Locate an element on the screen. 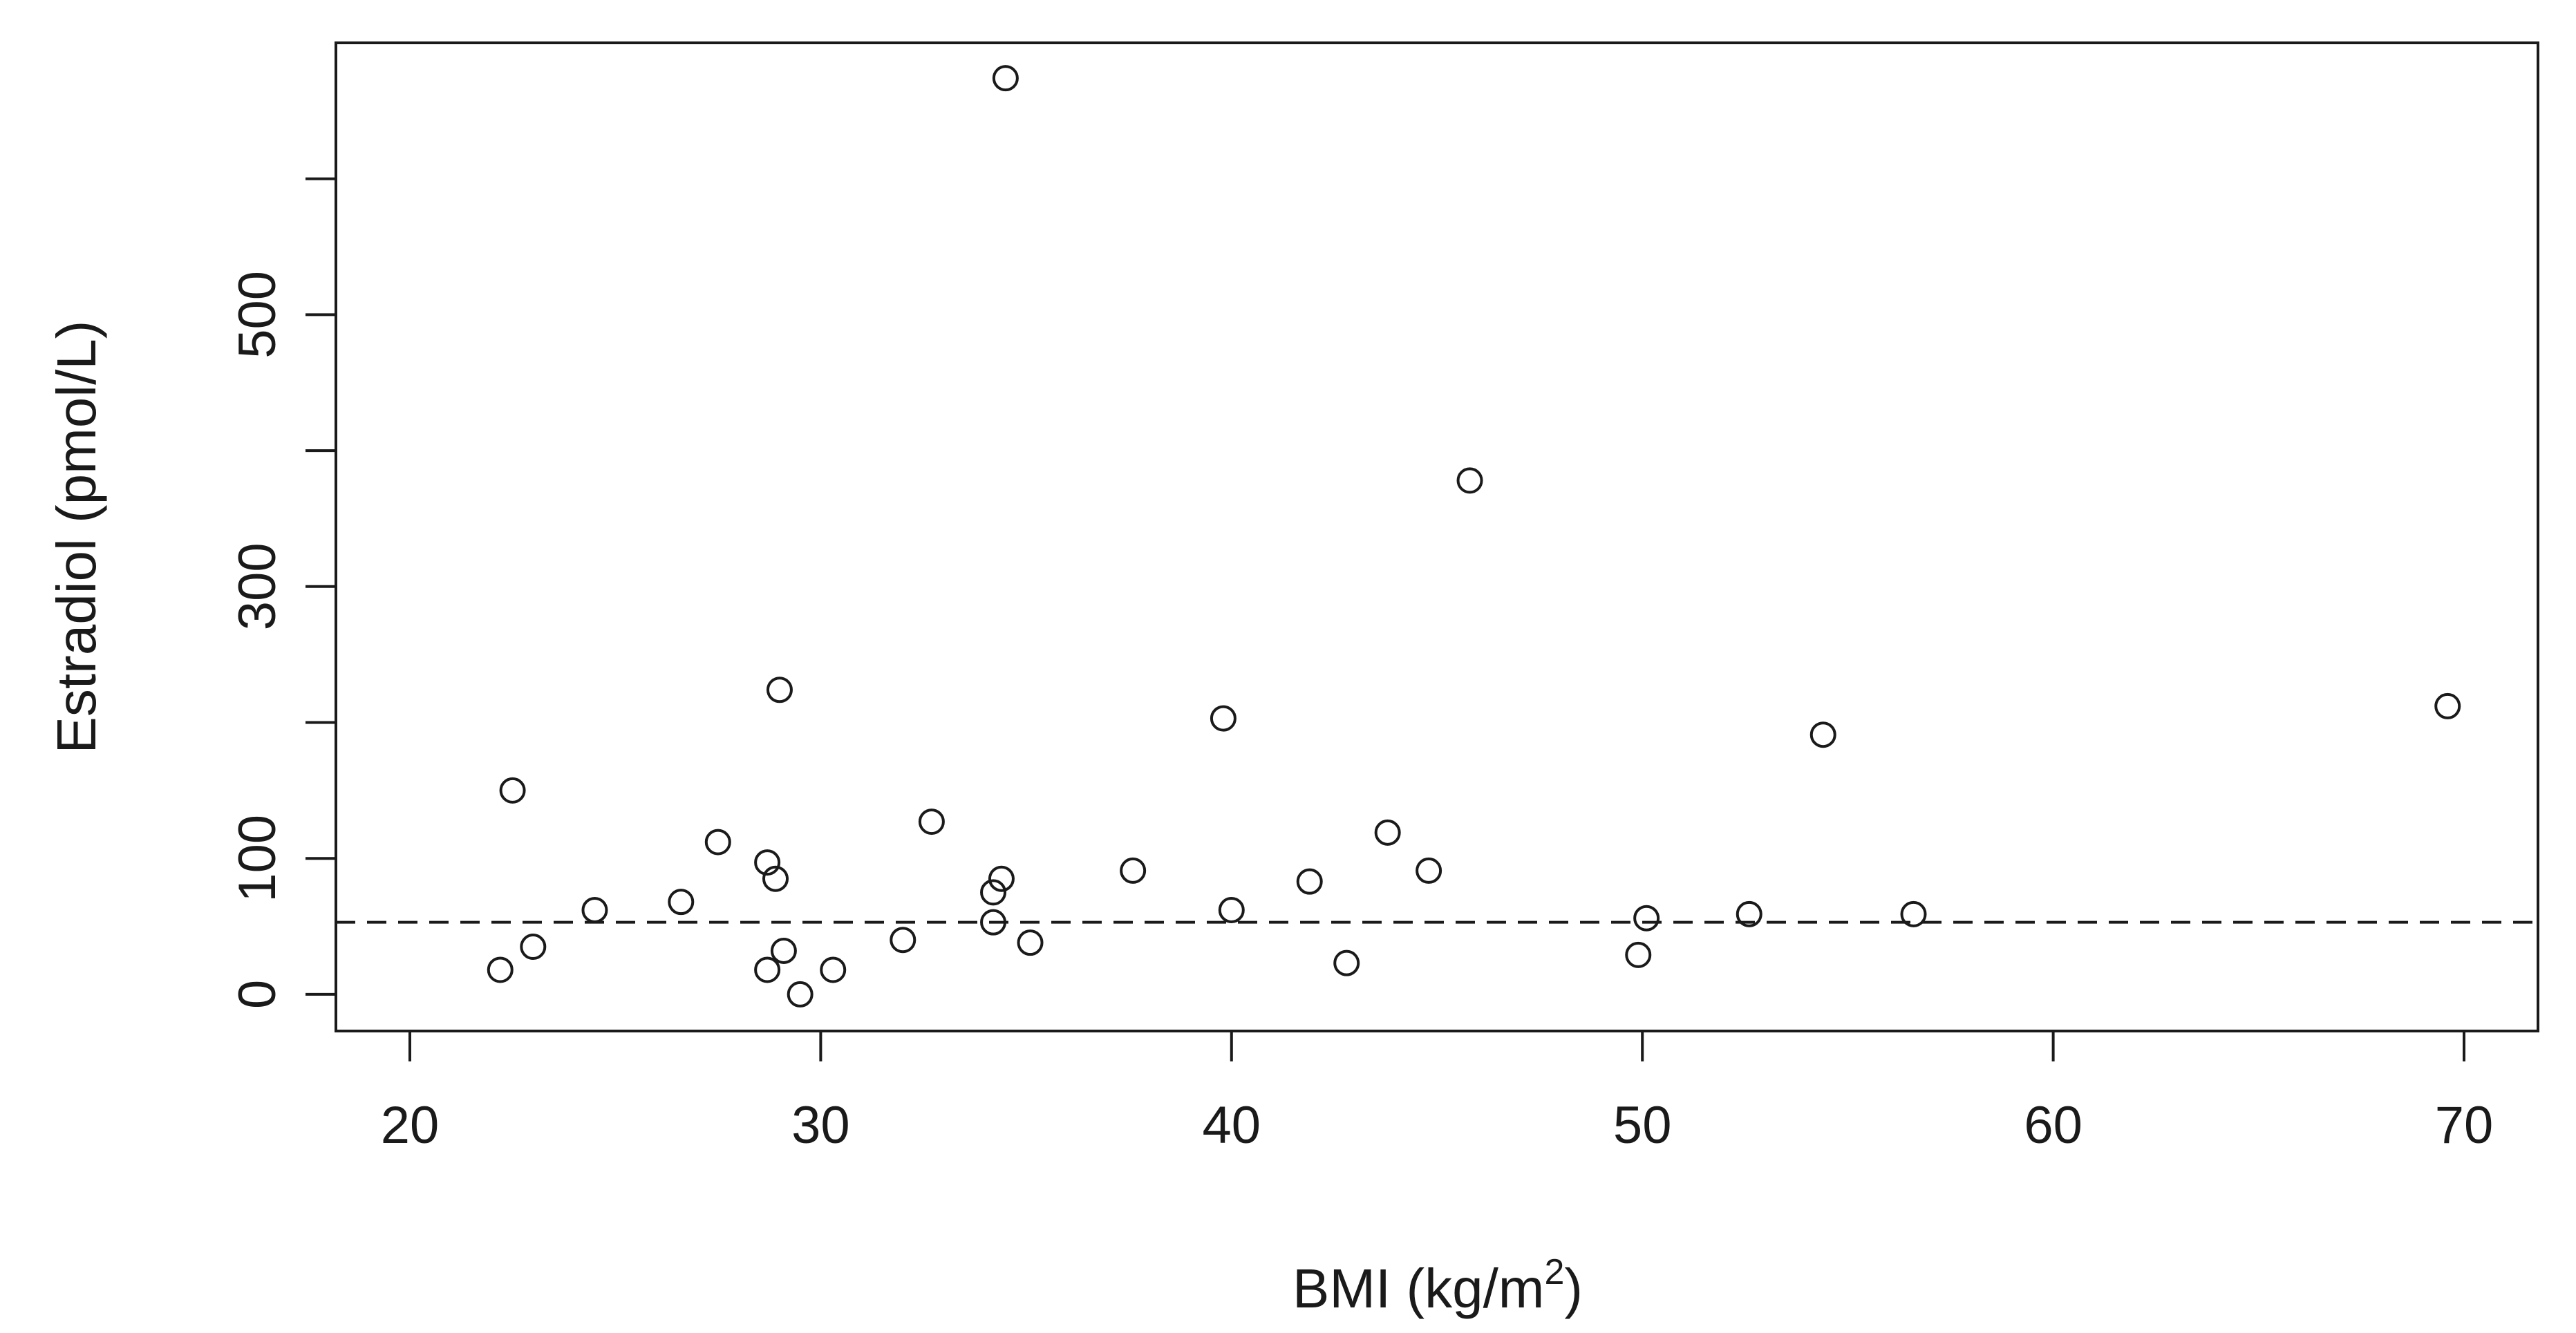 Image resolution: width=2576 pixels, height=1333 pixels. y-axis-title: Estradiol (pmol/L) is located at coordinates (76, 538).